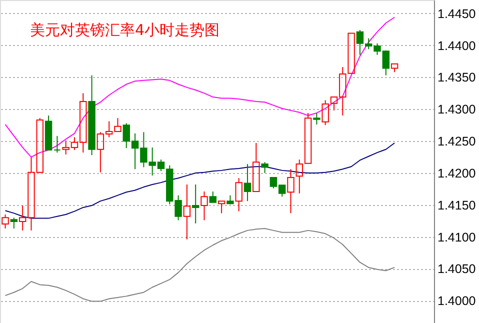  I want to click on y-tick-label: 1.4100, so click(457, 237).